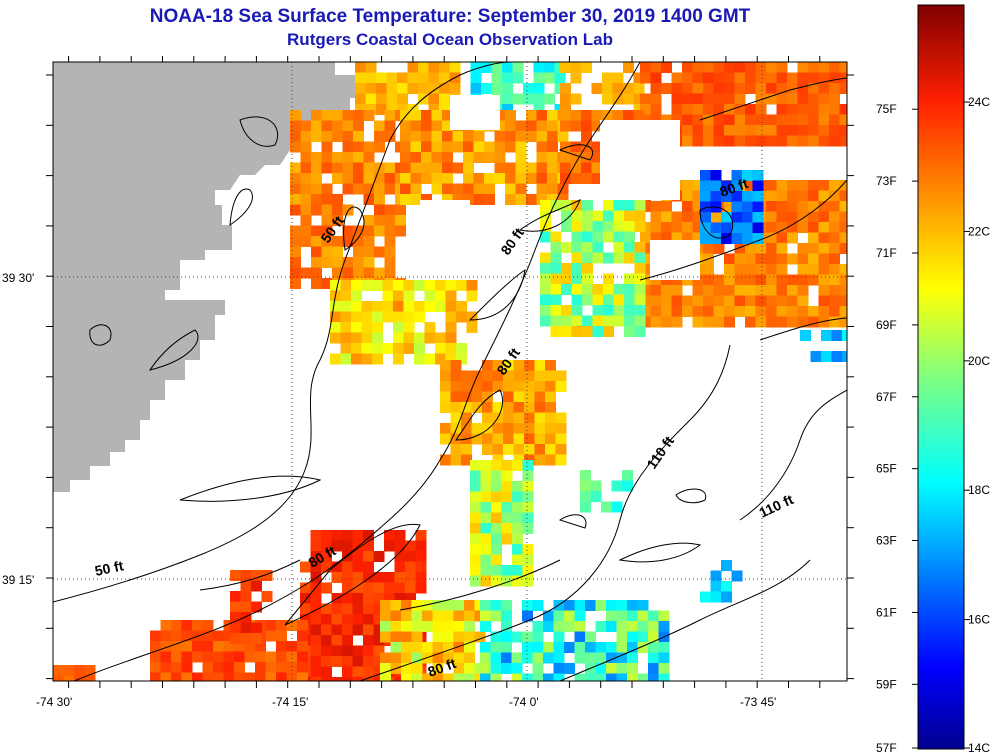  What do you see at coordinates (886, 684) in the screenshot?
I see `colorbar-f-label: 59F` at bounding box center [886, 684].